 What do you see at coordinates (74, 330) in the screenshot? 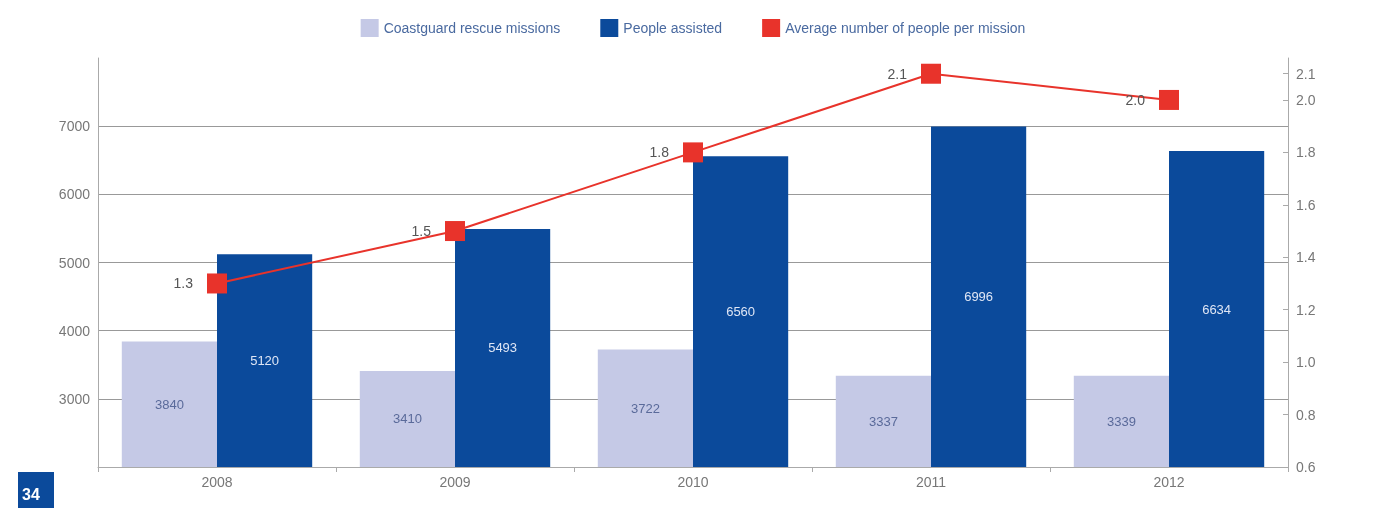
I see `y-tick-label: 4000` at bounding box center [74, 330].